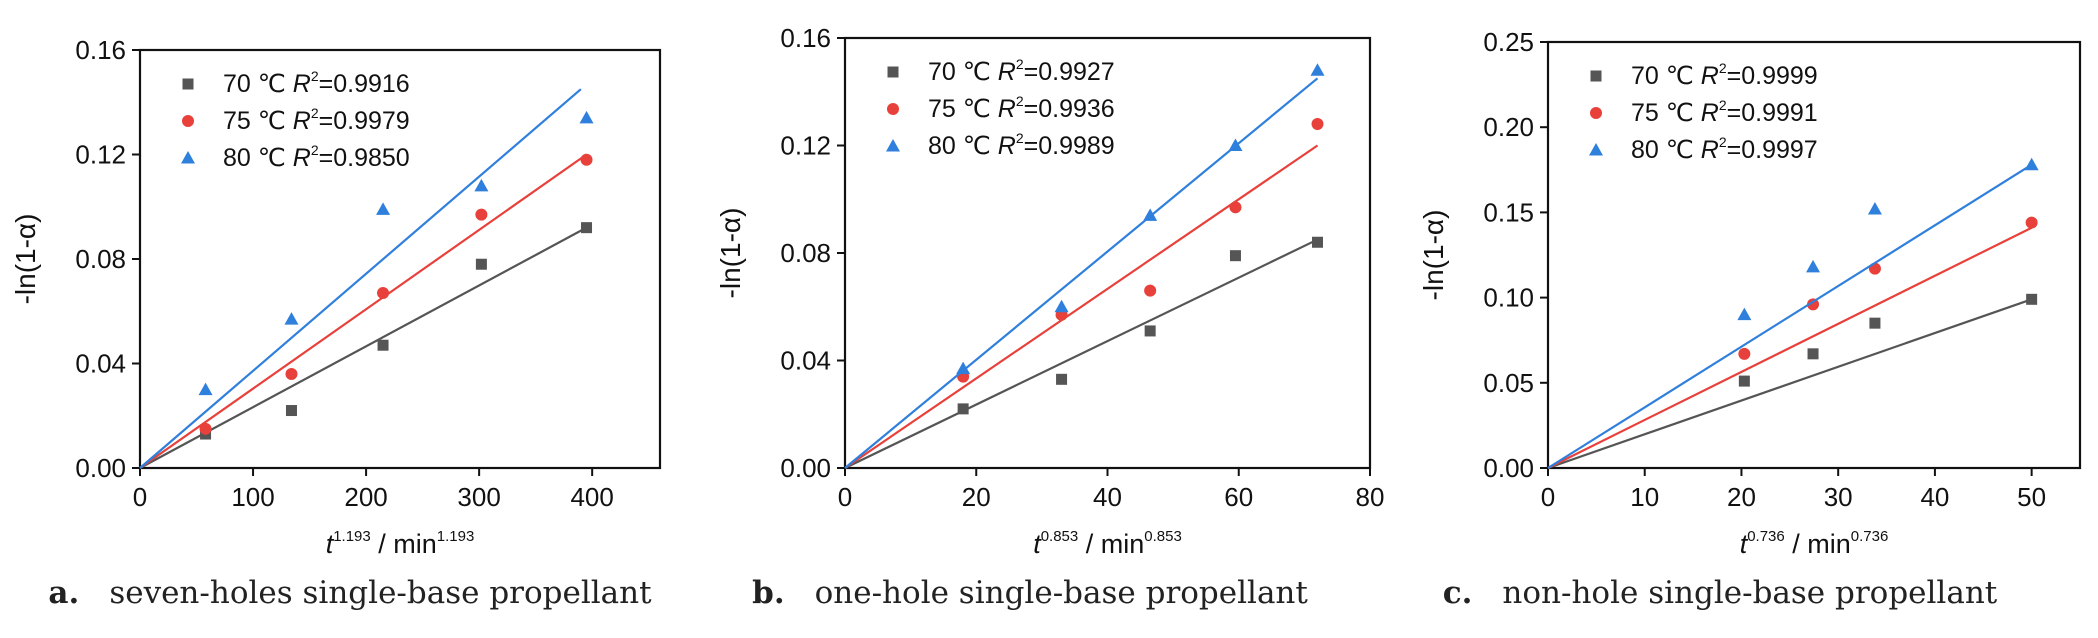 This screenshot has width=2098, height=638. What do you see at coordinates (380, 593) in the screenshot?
I see `caption-a-title: seven-holes single-base propellant` at bounding box center [380, 593].